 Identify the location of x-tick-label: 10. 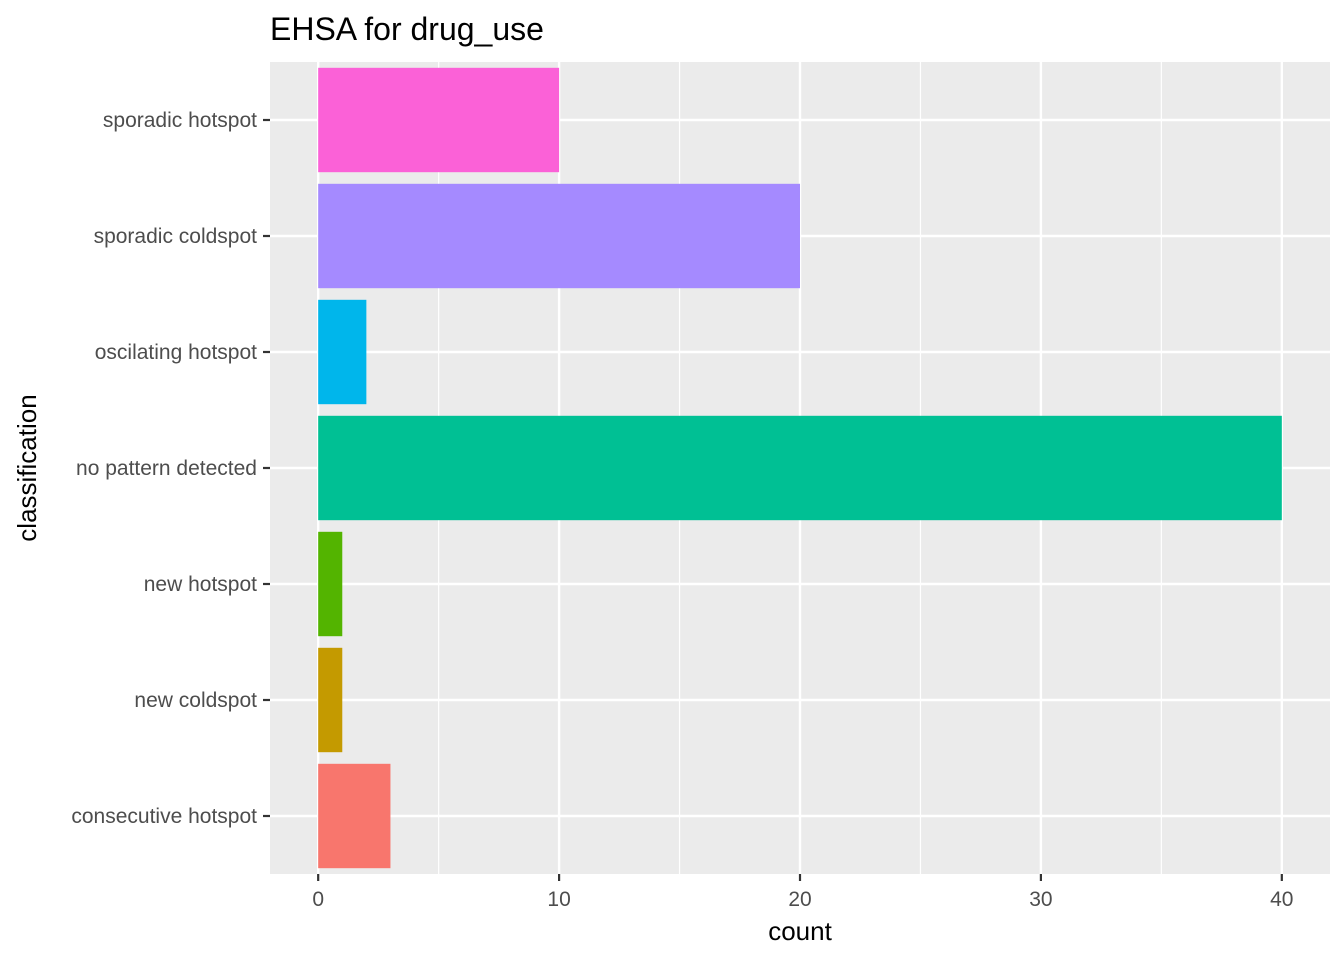
(558, 899).